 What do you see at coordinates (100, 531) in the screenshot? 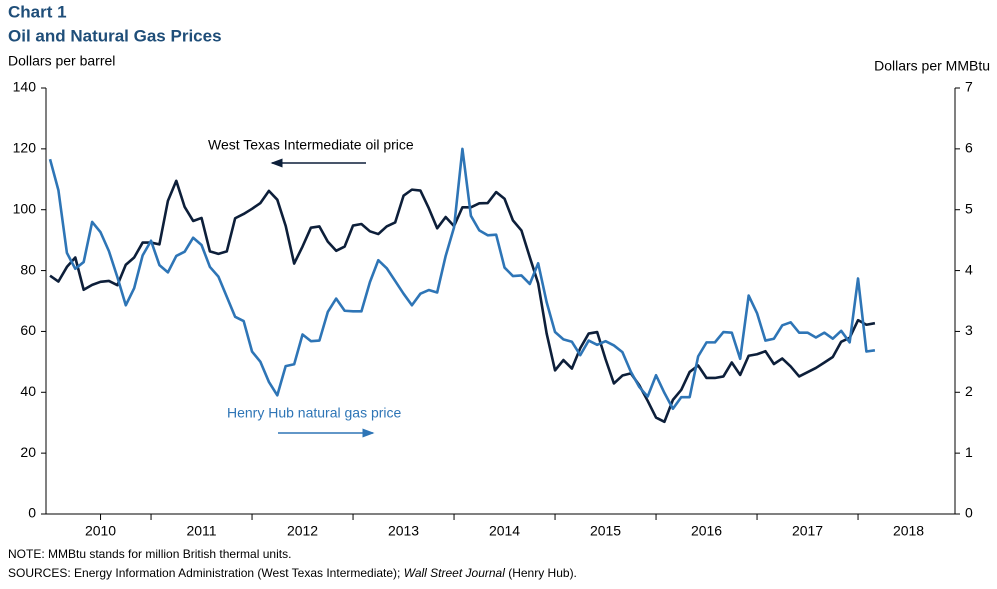
I see `x-tick-label: 2010` at bounding box center [100, 531].